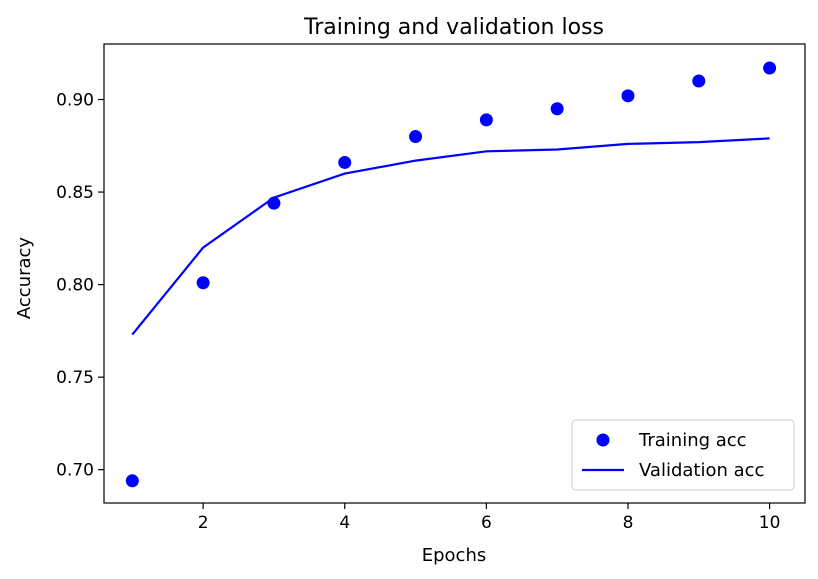 This screenshot has height=579, width=818. I want to click on x-tick-label: 8, so click(628, 523).